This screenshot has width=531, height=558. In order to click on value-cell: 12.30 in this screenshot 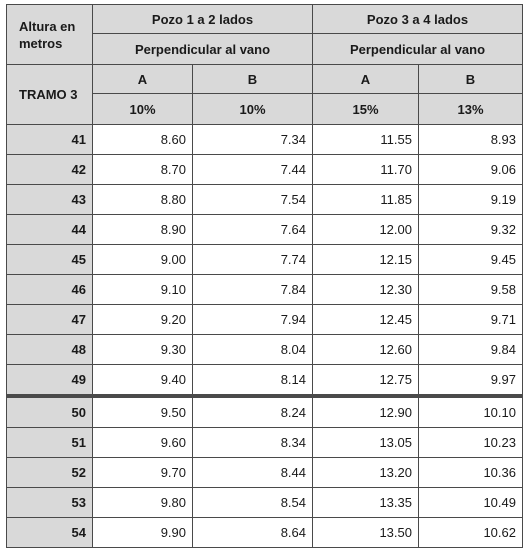, I will do `click(365, 289)`.